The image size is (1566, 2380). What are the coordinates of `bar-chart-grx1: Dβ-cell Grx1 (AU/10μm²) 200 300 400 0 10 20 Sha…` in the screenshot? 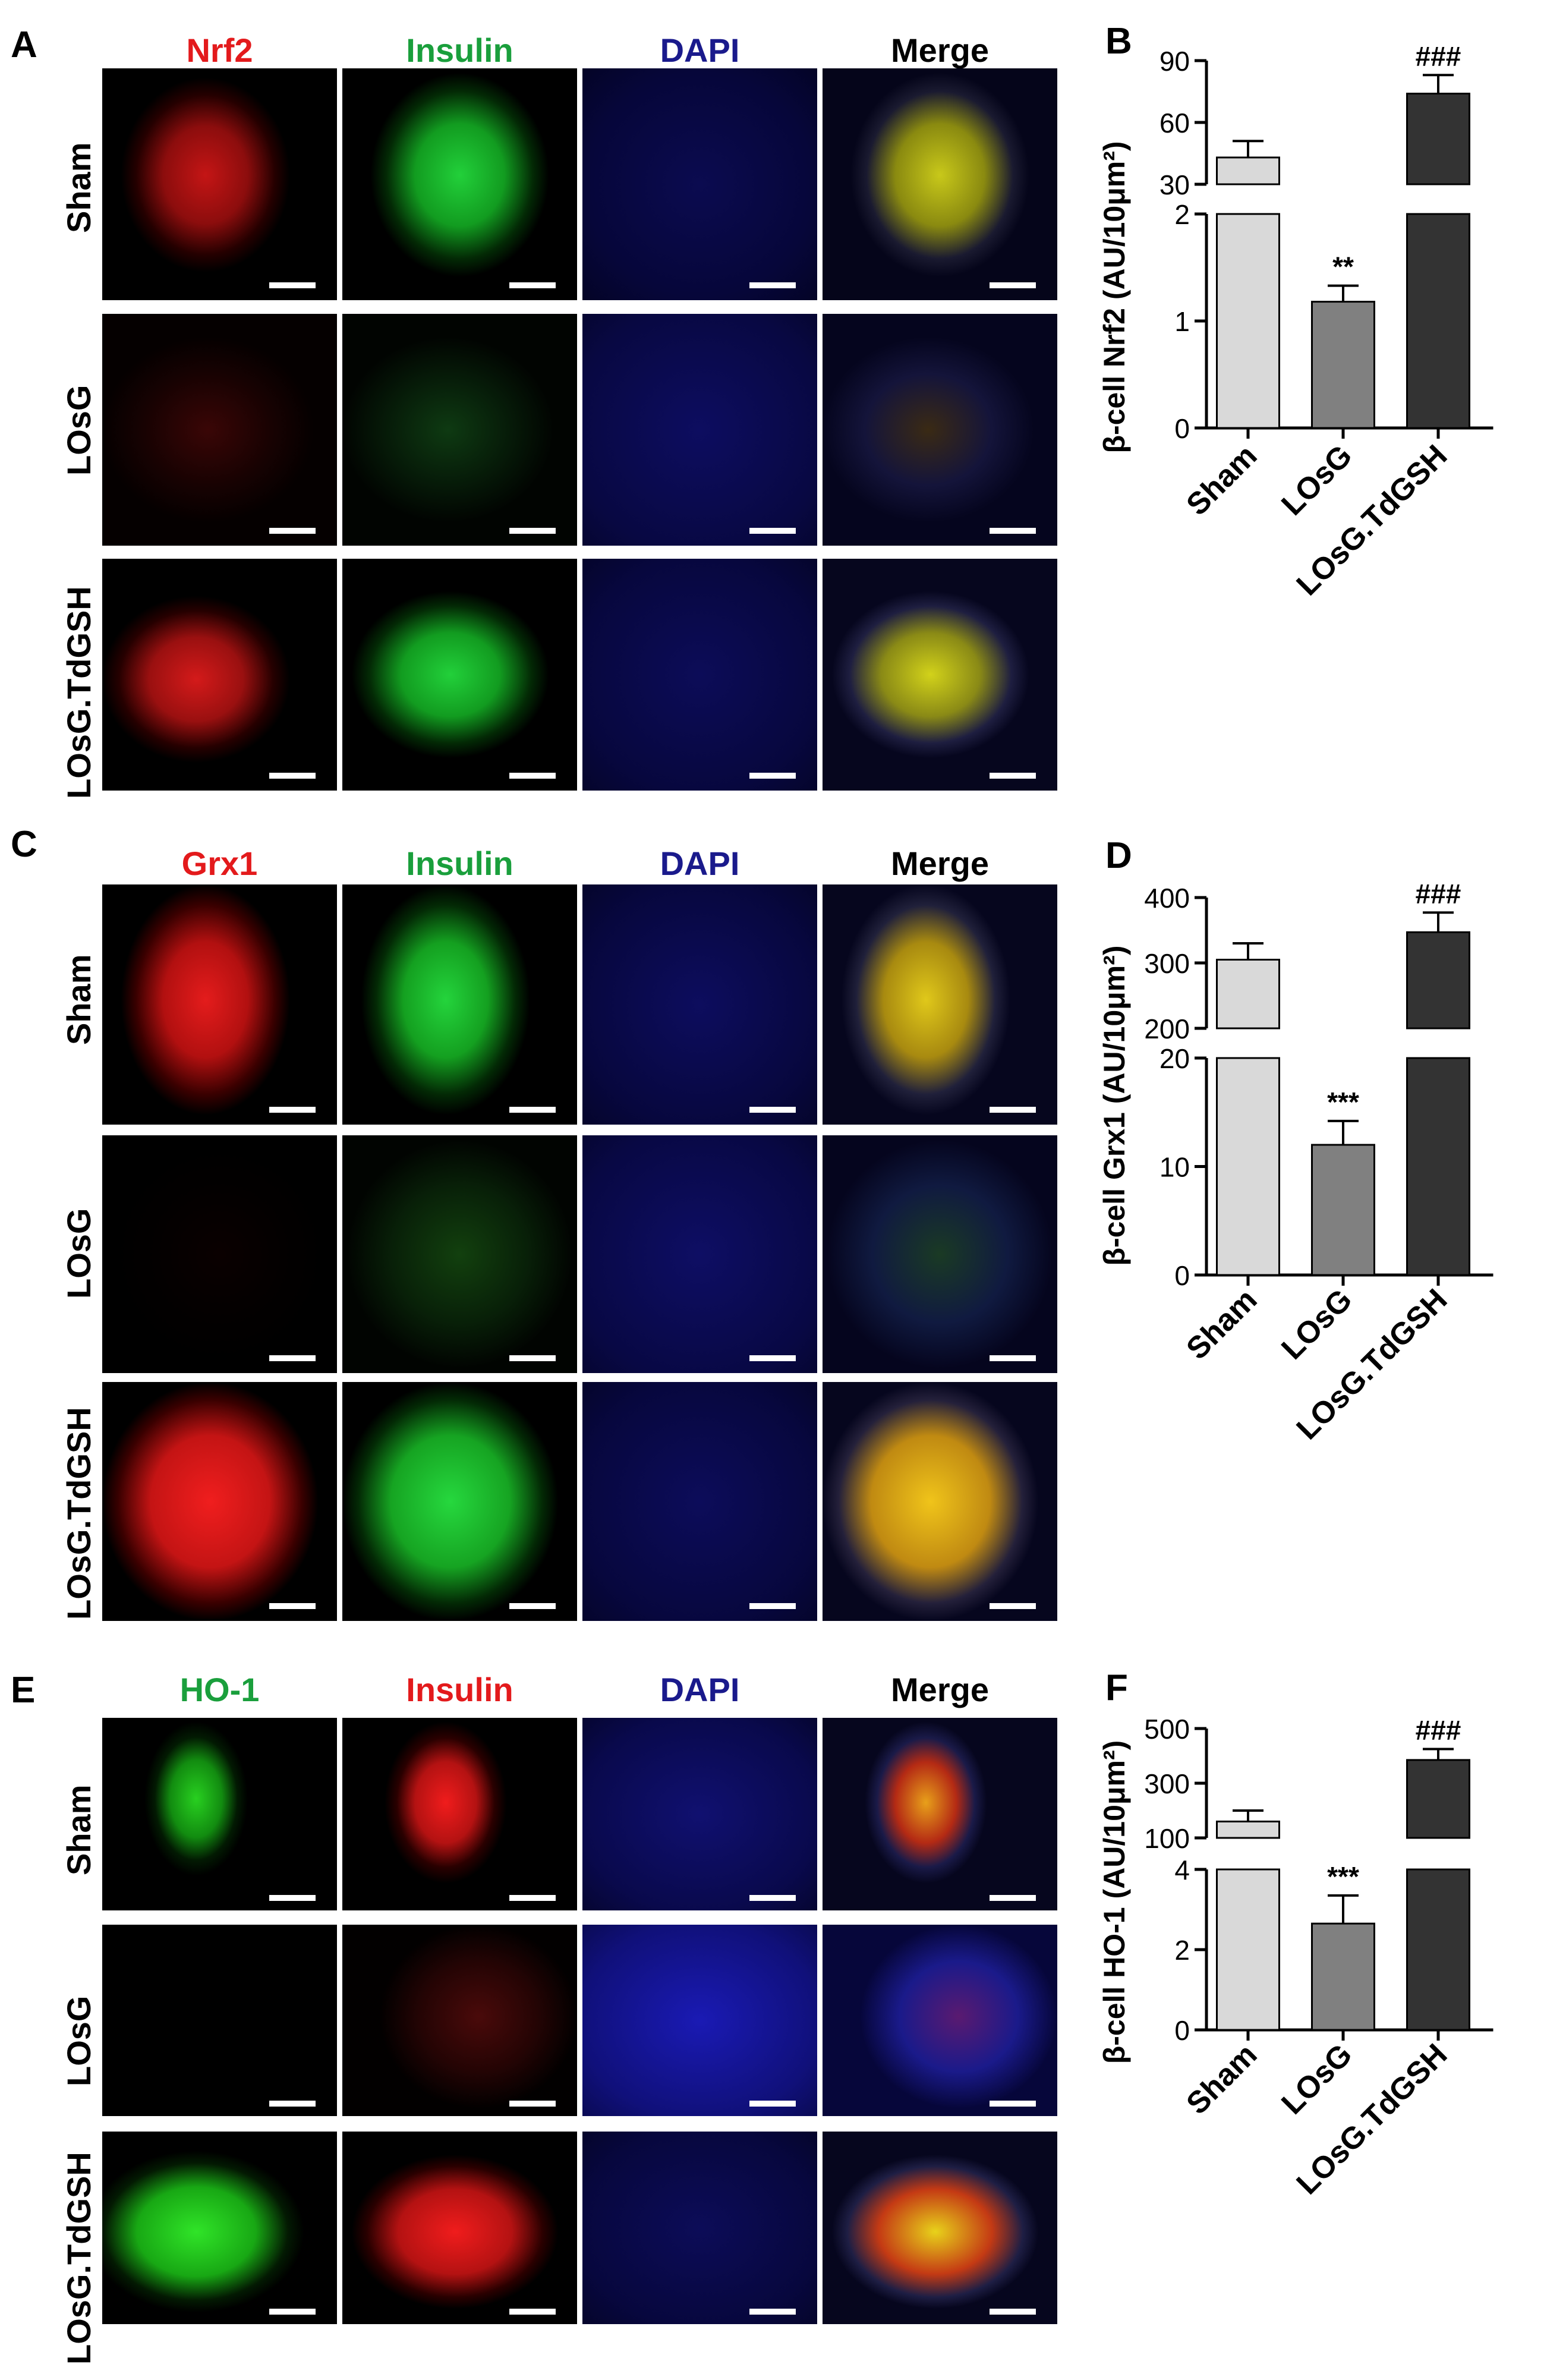 It's located at (1295, 1140).